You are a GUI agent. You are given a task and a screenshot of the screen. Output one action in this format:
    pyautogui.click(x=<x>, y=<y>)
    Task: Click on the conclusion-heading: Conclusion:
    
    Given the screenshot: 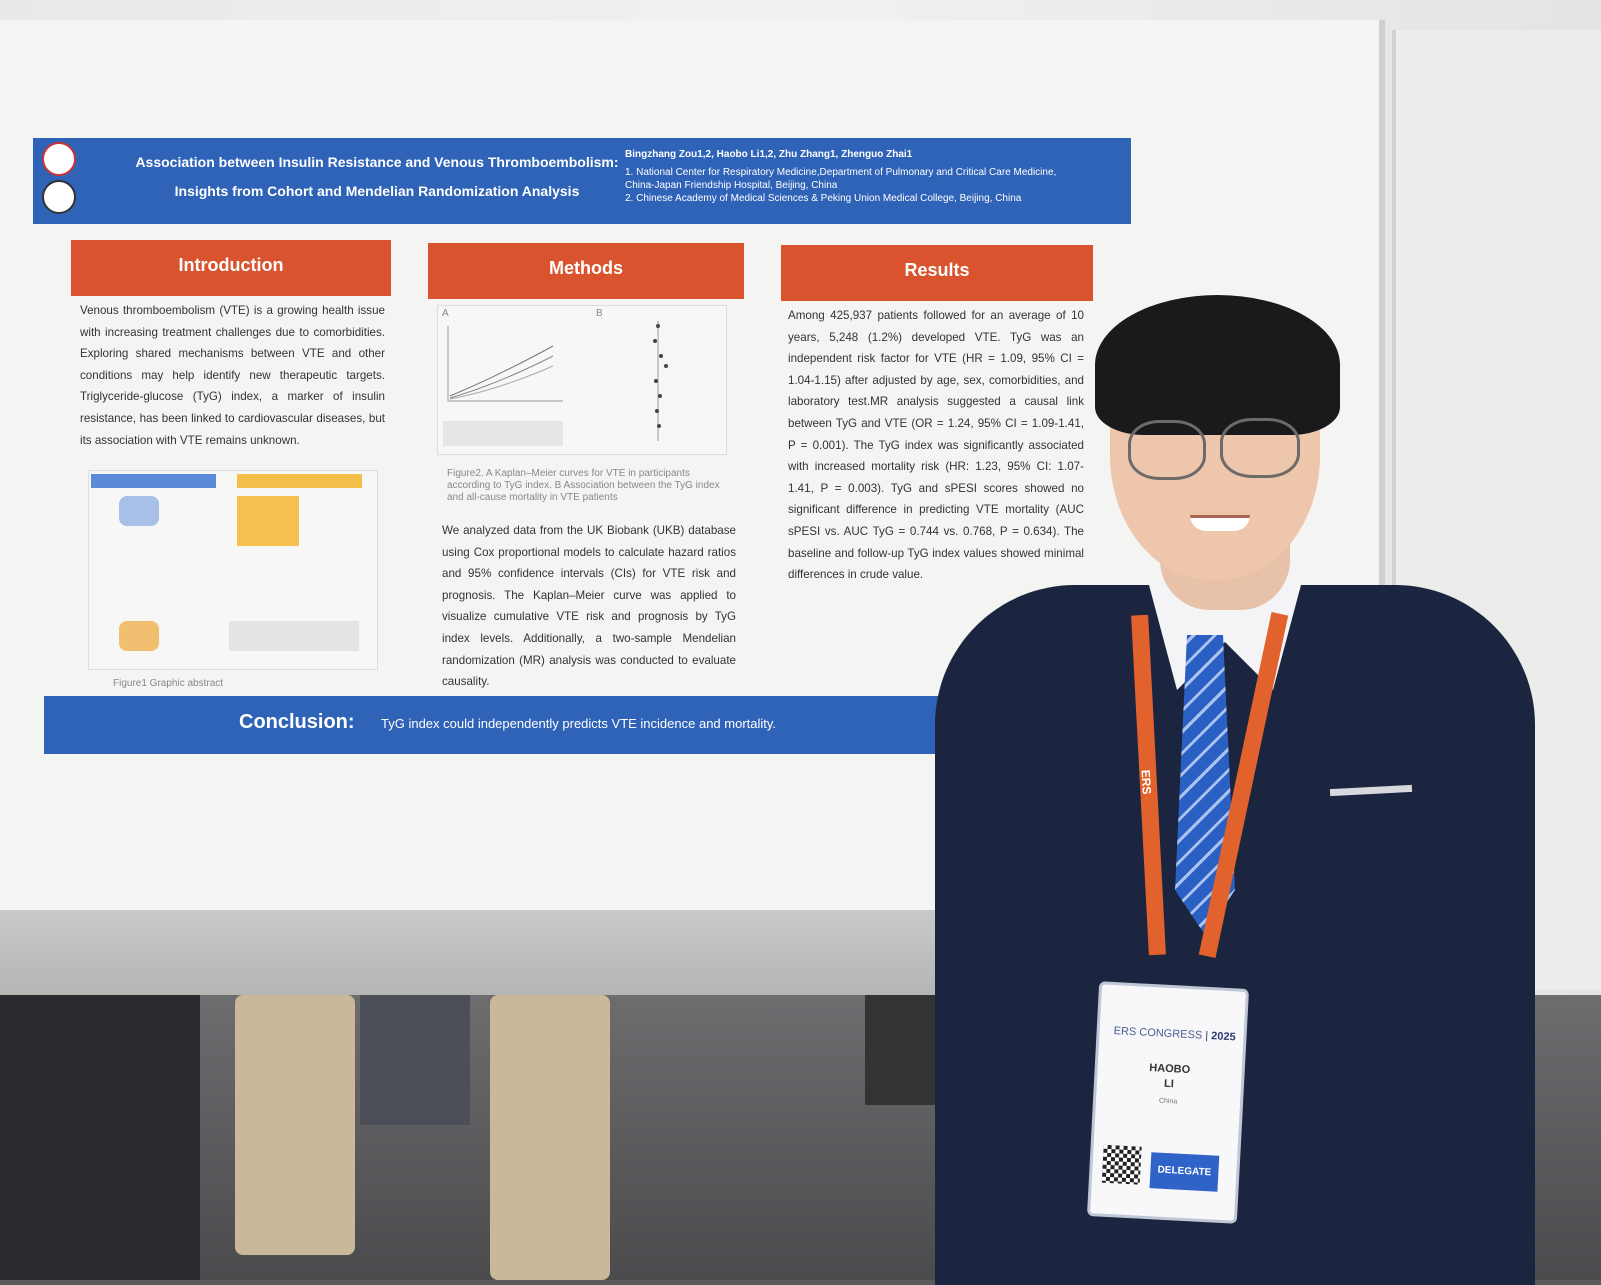 What is the action you would take?
    pyautogui.click(x=297, y=722)
    